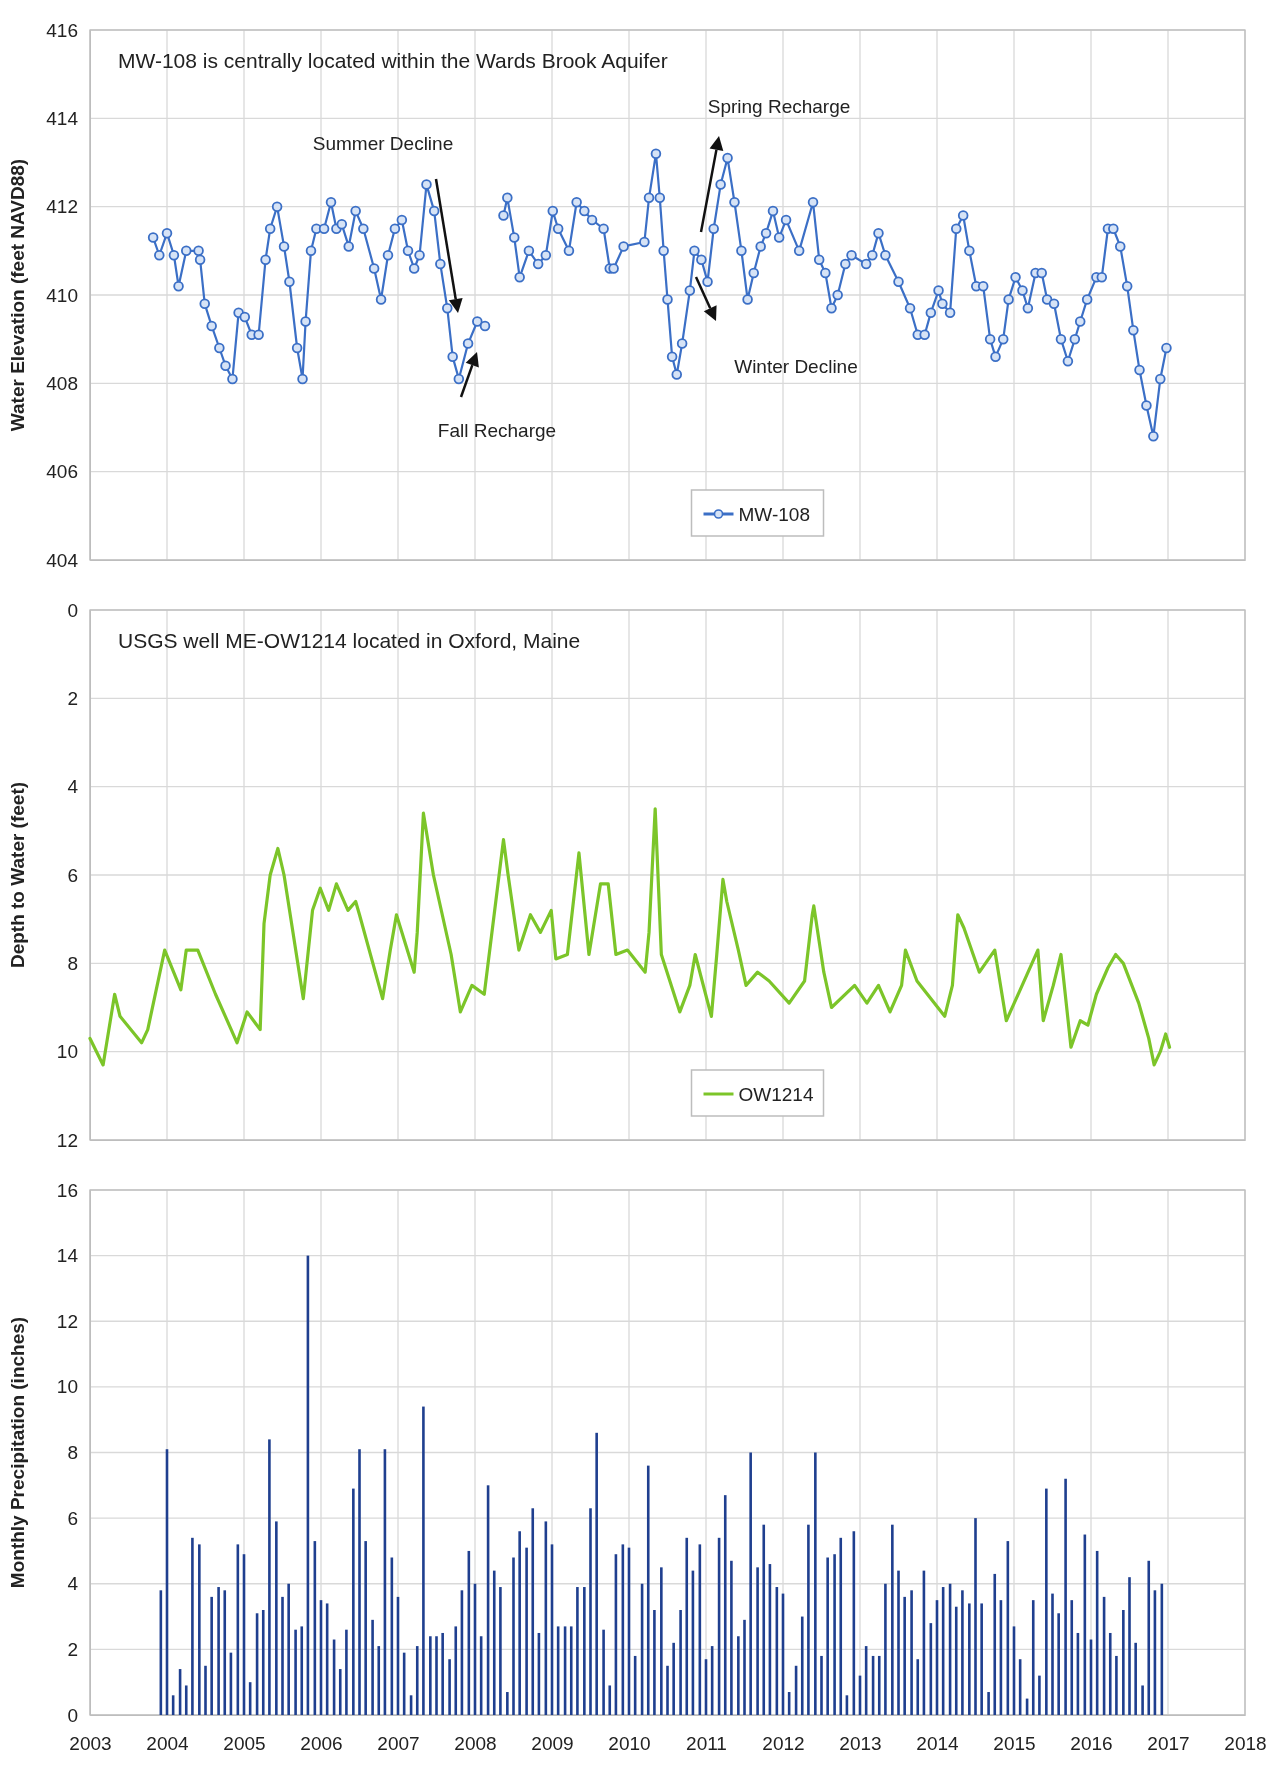 Image resolution: width=1276 pixels, height=1771 pixels. What do you see at coordinates (629, 1744) in the screenshot?
I see `x-tick-label: 2010` at bounding box center [629, 1744].